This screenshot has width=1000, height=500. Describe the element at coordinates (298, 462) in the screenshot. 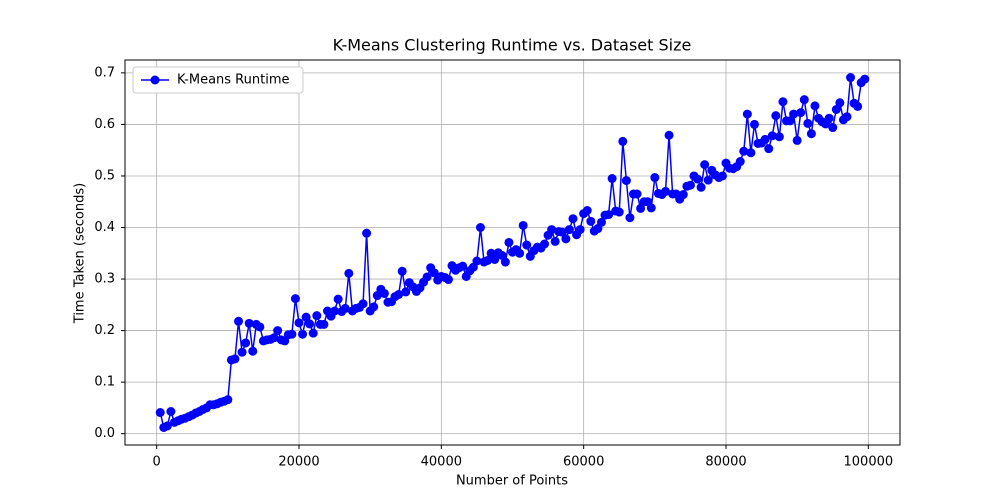

I see `x-tick-label: 20000` at that location.